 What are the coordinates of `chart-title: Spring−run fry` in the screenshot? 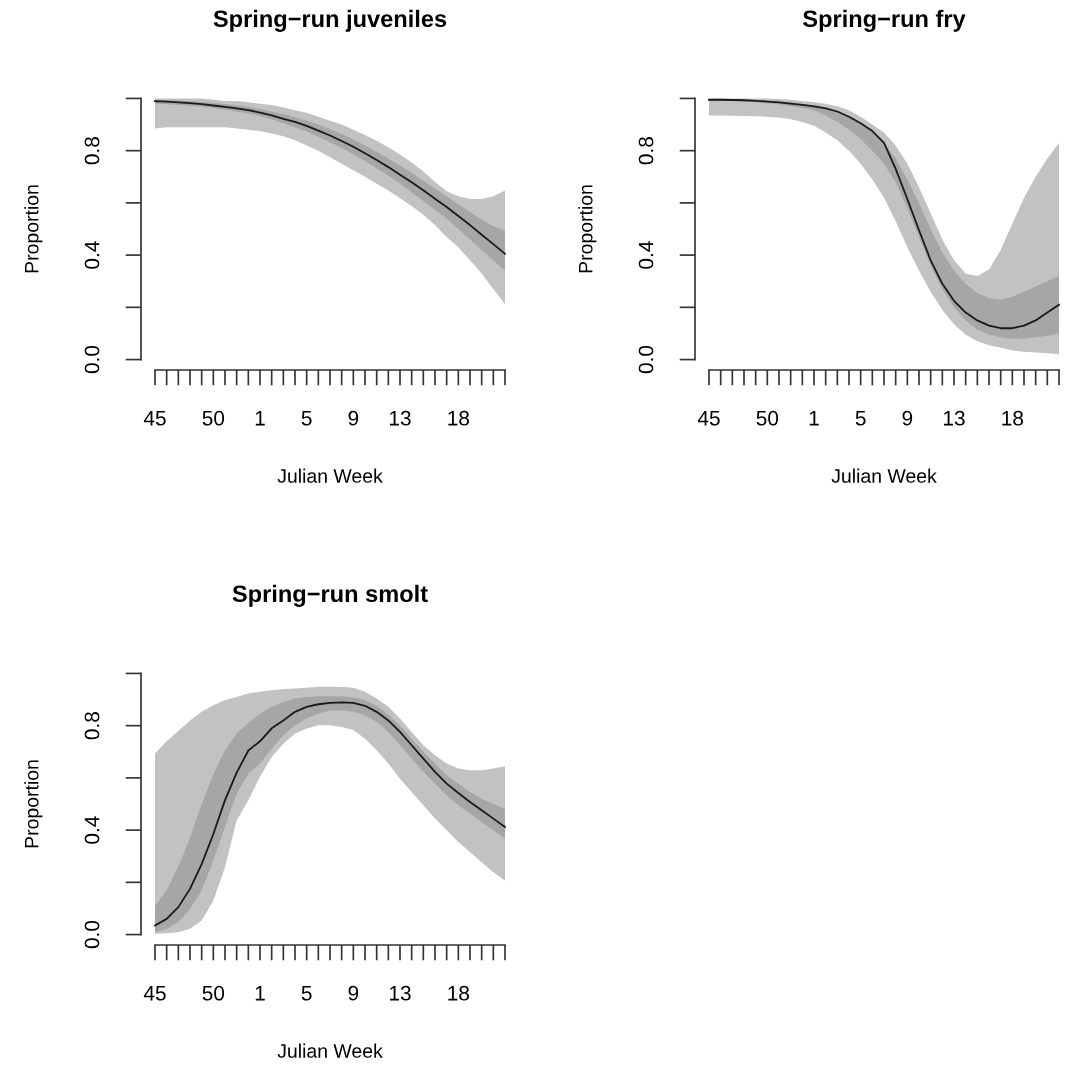 It's located at (884, 20).